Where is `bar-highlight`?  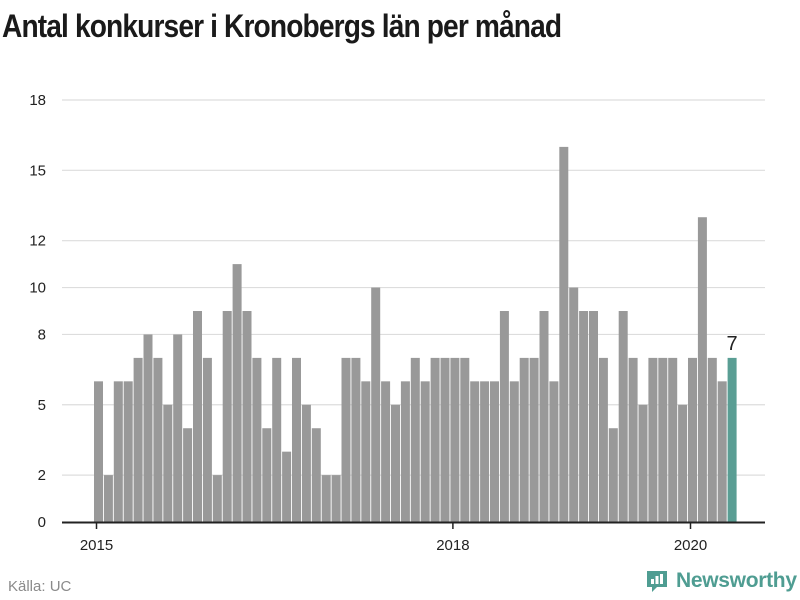 bar-highlight is located at coordinates (732, 439).